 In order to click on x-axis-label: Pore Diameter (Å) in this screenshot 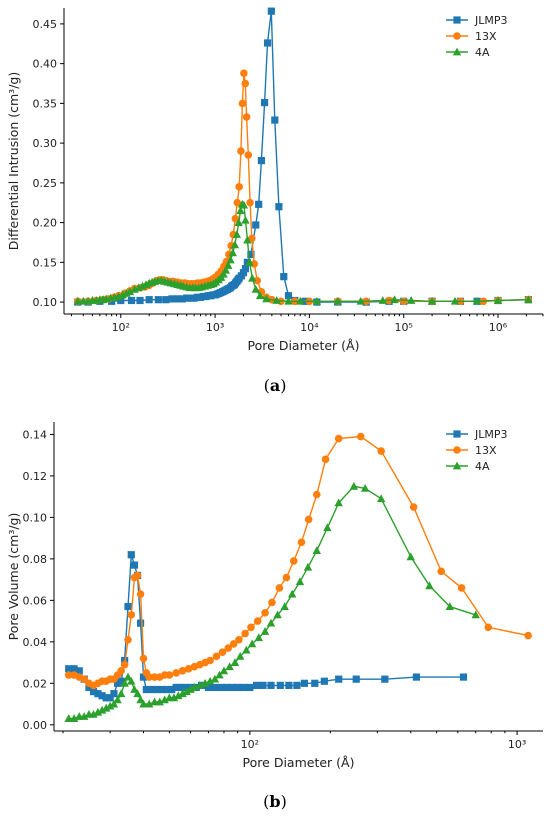, I will do `click(299, 762)`.